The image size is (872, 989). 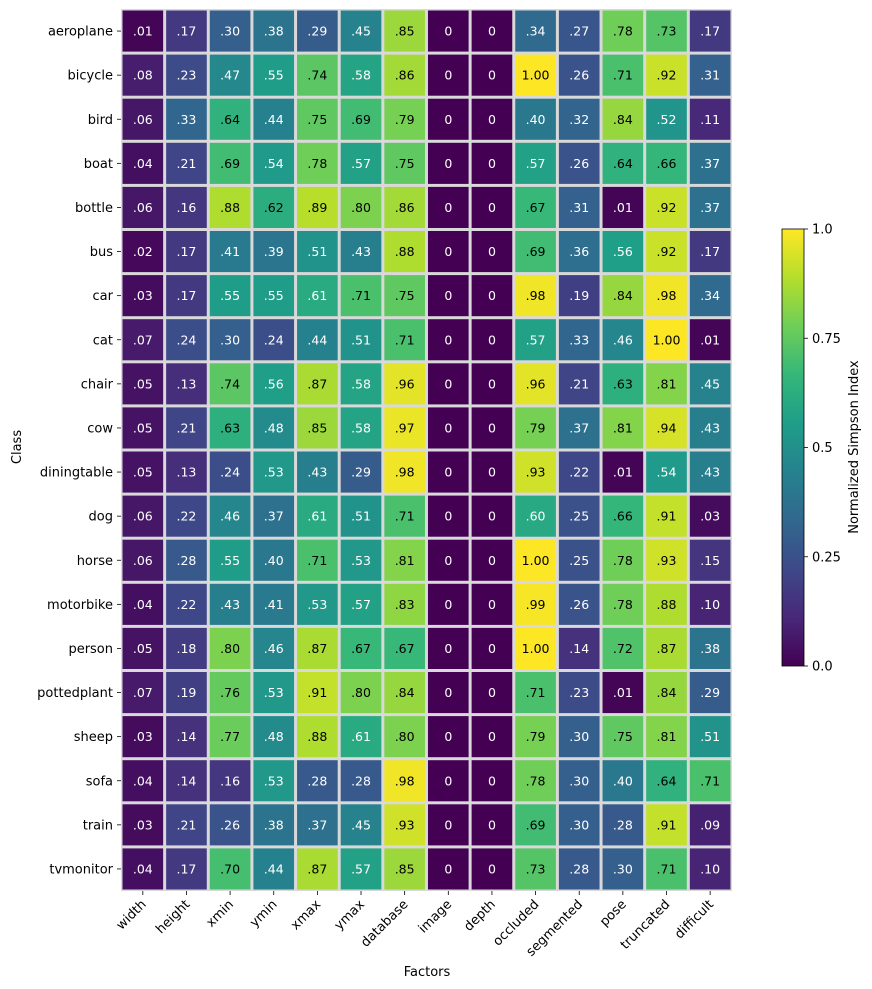 What do you see at coordinates (536, 251) in the screenshot?
I see `cell-value-label: .69` at bounding box center [536, 251].